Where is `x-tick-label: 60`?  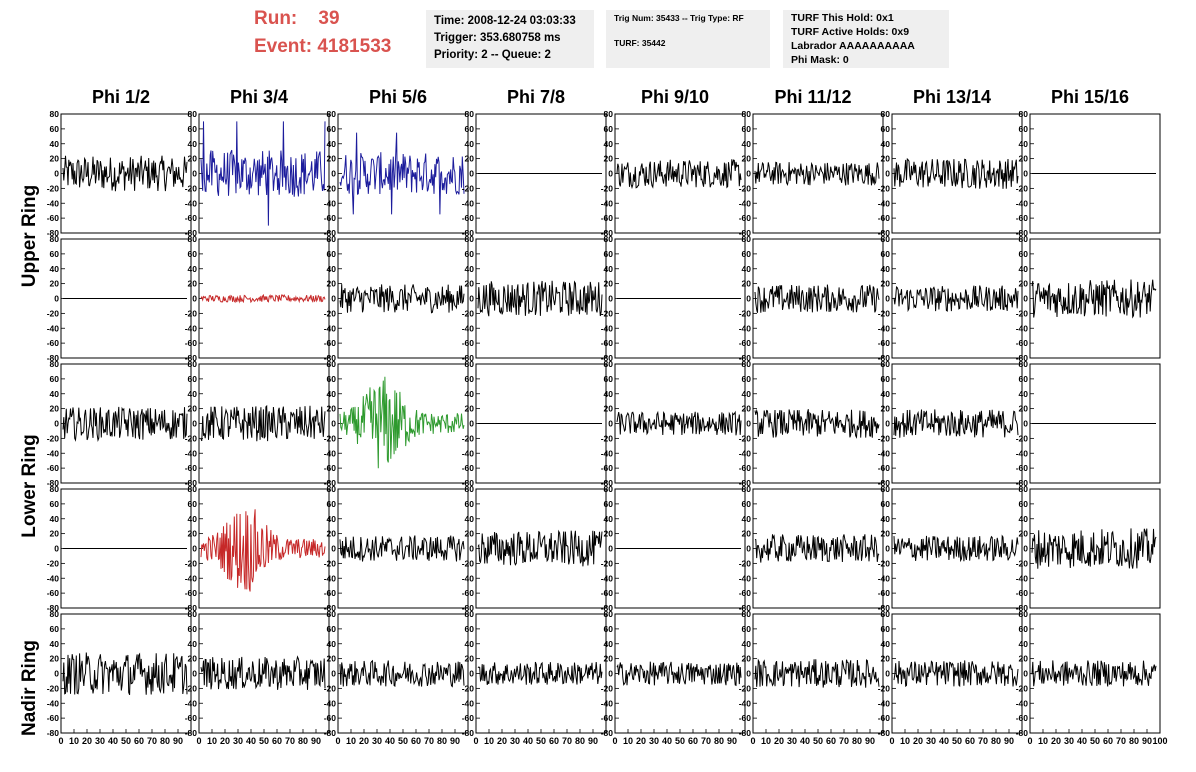 x-tick-label: 60 is located at coordinates (970, 741).